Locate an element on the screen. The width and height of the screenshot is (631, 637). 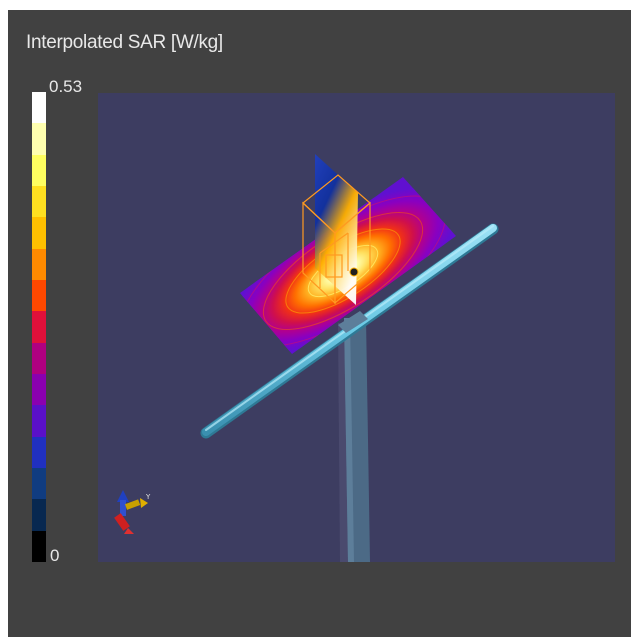
y-axis-arrow is located at coordinates (132, 504).